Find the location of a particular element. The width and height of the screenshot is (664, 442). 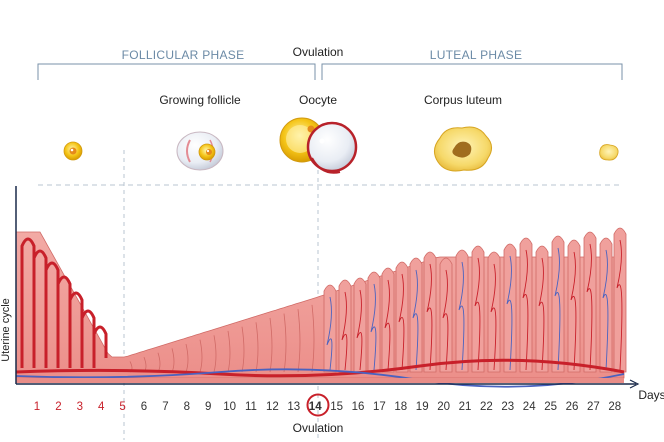

day-label: 28 is located at coordinates (614, 407).